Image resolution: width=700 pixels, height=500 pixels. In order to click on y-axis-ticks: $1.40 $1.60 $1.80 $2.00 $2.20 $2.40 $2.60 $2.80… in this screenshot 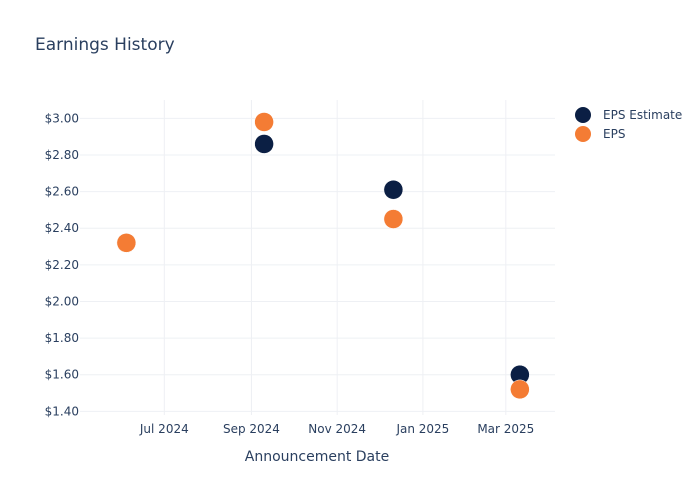, I will do `click(62, 264)`.